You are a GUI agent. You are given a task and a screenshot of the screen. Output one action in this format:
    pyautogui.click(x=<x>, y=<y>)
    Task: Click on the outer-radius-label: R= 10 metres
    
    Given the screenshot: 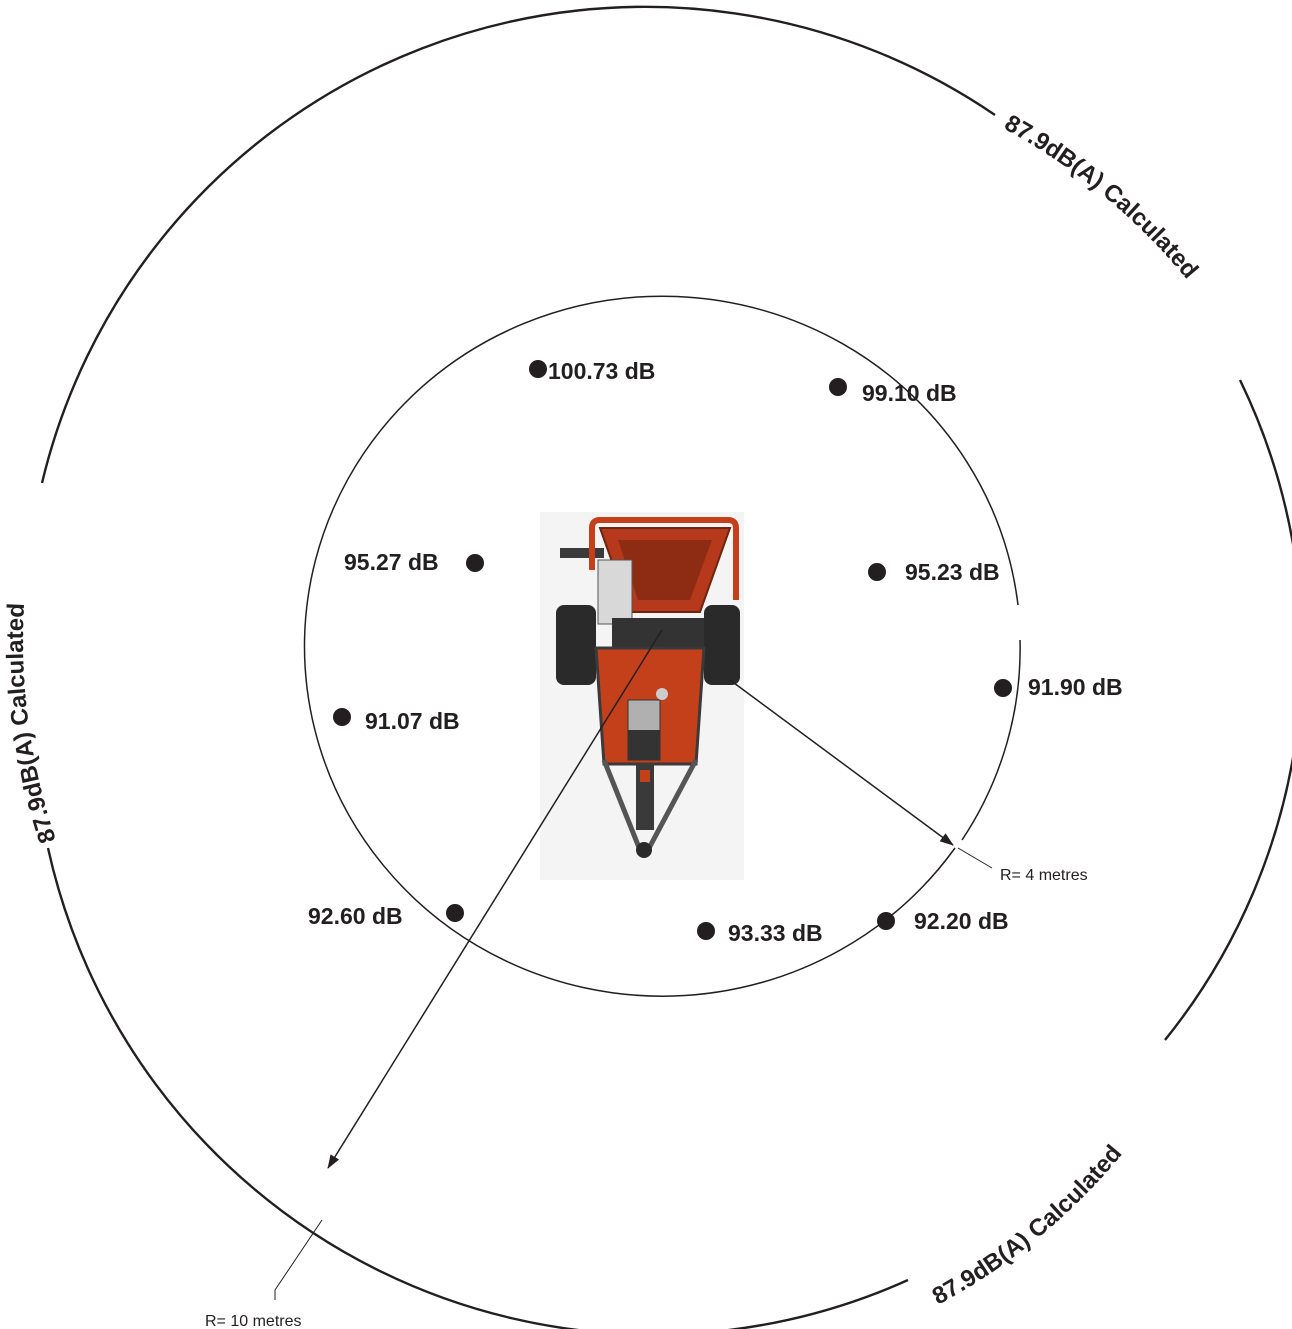 What is the action you would take?
    pyautogui.click(x=253, y=1321)
    